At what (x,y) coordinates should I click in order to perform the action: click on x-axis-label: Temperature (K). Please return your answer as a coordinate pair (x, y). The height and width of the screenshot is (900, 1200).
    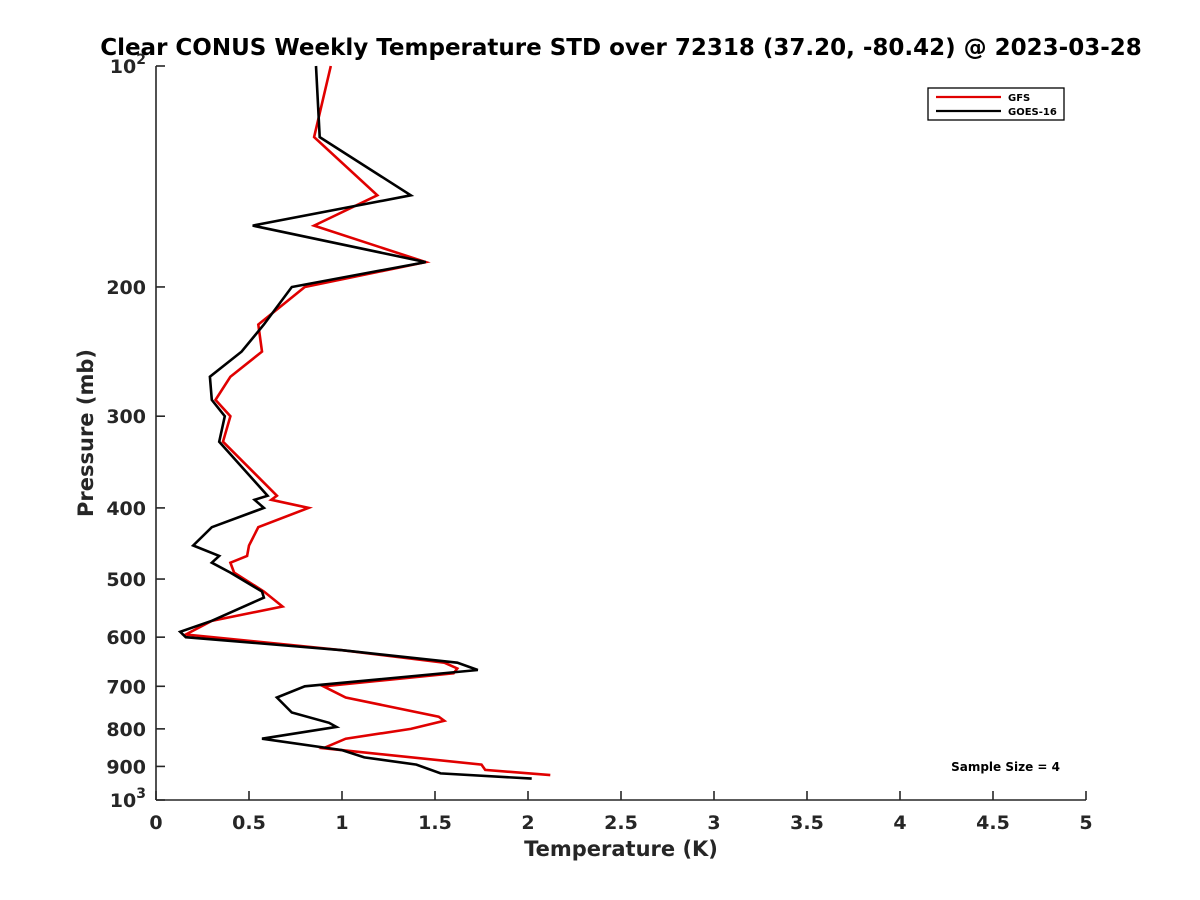
    Looking at the image, I should click on (621, 849).